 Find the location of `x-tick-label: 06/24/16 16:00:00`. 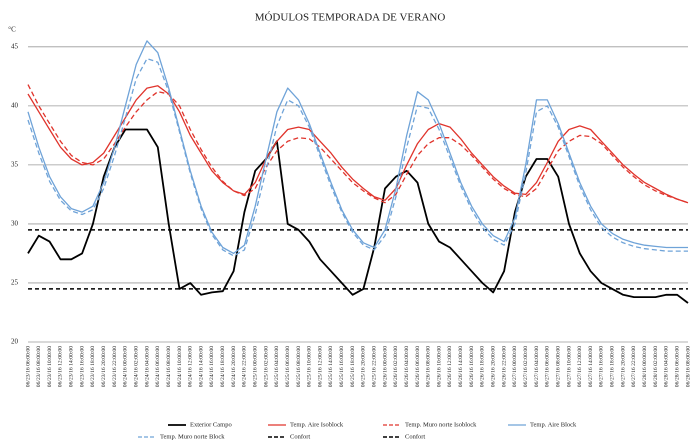

x-tick-label: 06/24/16 16:00:00 is located at coordinates (212, 366).